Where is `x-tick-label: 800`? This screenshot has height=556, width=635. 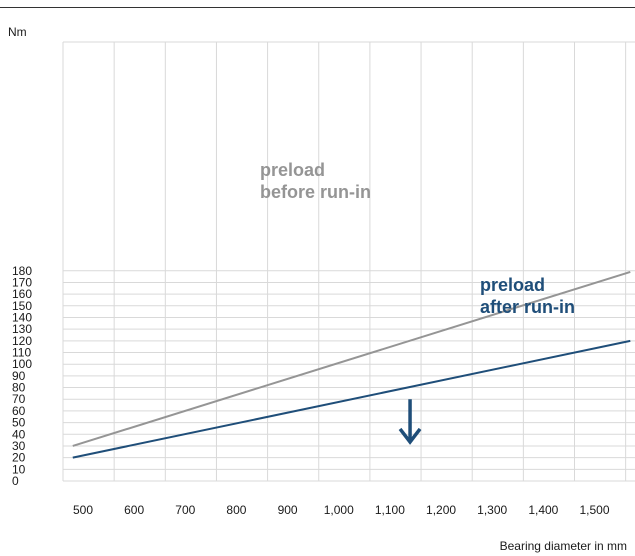 x-tick-label: 800 is located at coordinates (236, 510).